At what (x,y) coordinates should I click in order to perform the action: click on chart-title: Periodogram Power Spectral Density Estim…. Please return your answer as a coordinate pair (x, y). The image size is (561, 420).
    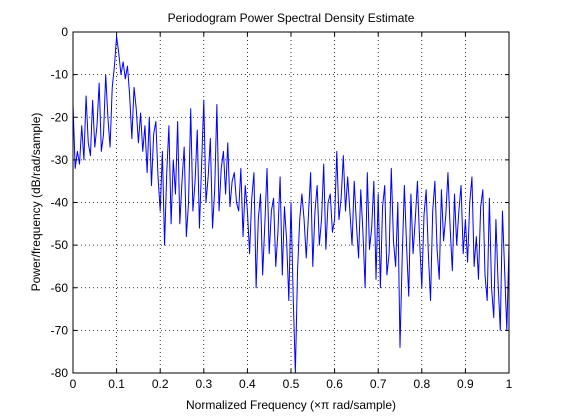
    Looking at the image, I should click on (291, 18).